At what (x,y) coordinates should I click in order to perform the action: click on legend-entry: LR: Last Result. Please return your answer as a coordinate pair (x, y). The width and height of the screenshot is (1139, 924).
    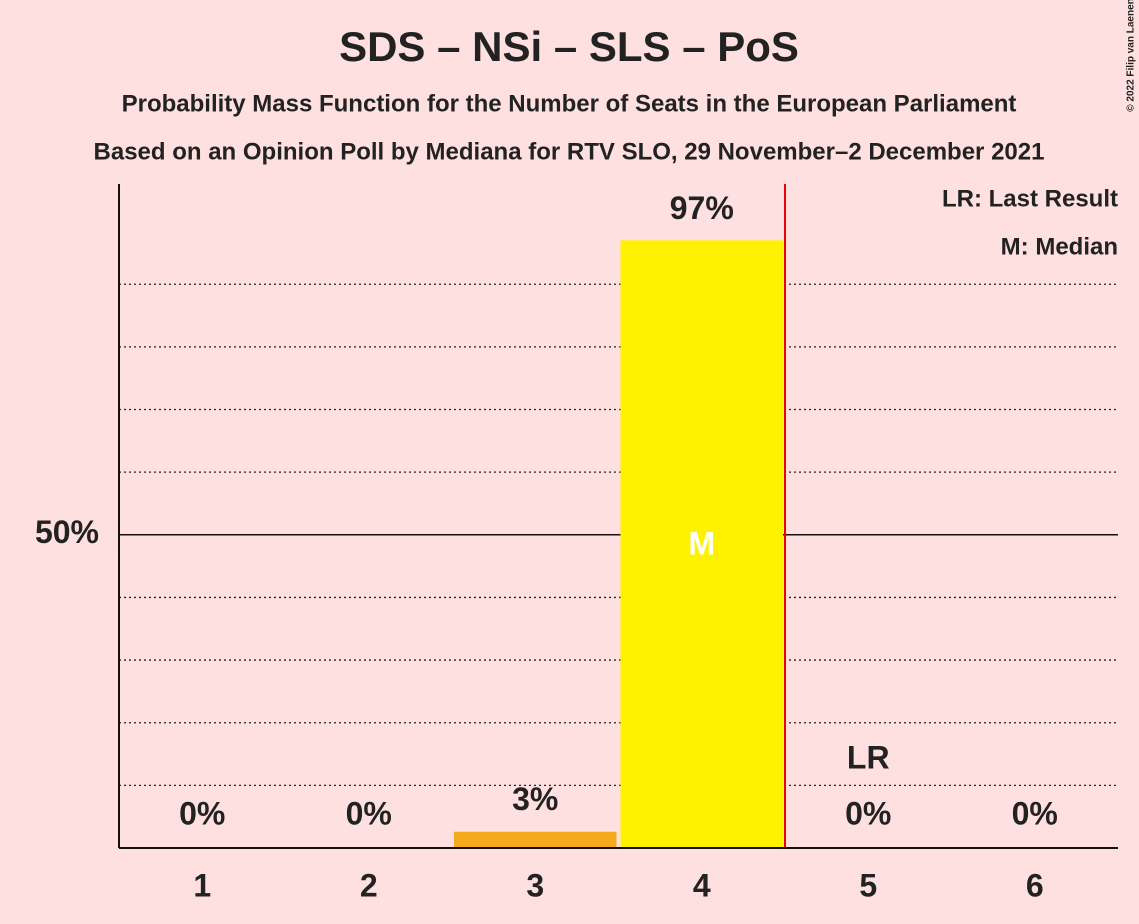
    Looking at the image, I should click on (1030, 198).